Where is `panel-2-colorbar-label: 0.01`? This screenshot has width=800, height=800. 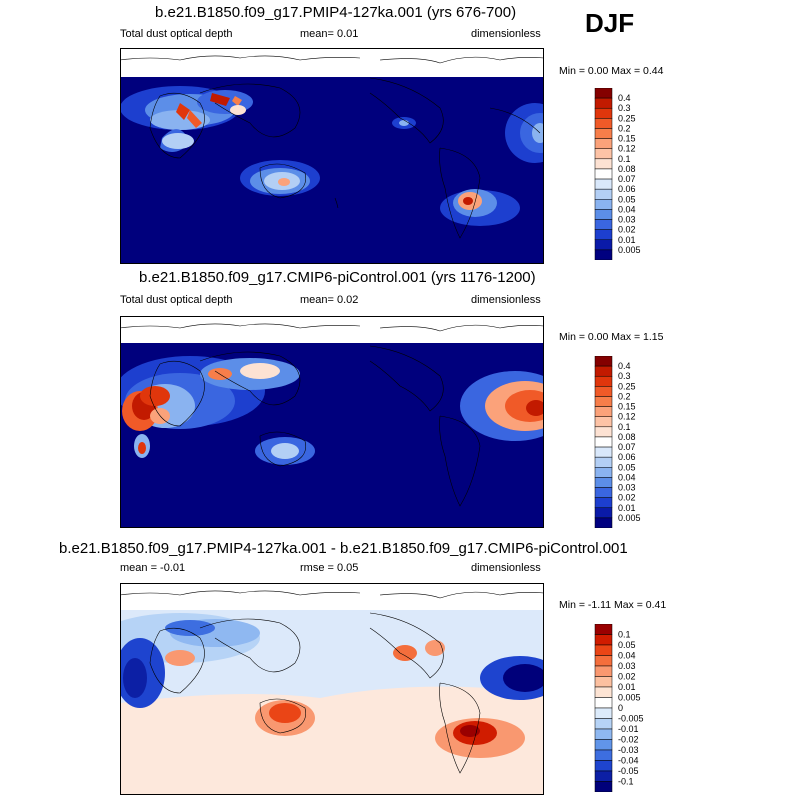 panel-2-colorbar-label: 0.01 is located at coordinates (627, 508).